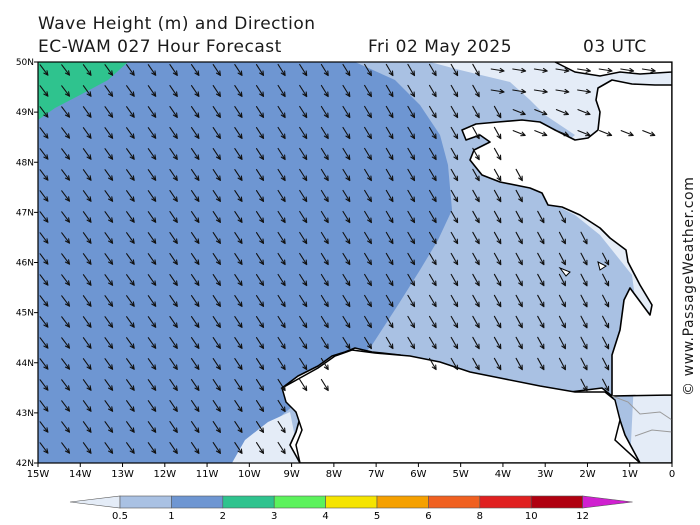 This screenshot has height=525, width=700. I want to click on lat-label: 50N, so click(25, 63).